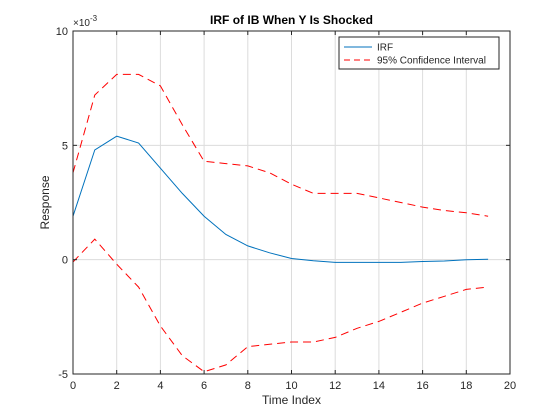 The width and height of the screenshot is (560, 420). Describe the element at coordinates (291, 20) in the screenshot. I see `chart-title: IRF of IB When Y Is Shocked` at that location.